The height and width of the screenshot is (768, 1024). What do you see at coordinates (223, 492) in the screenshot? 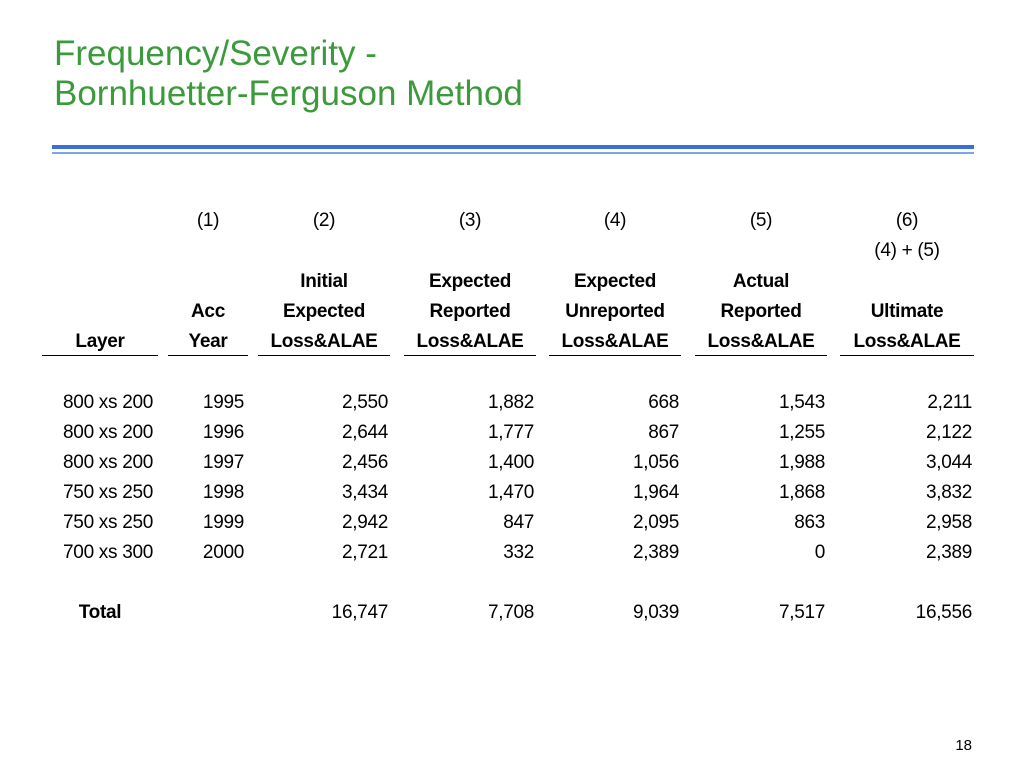
I see `cell-acc-year: 1998` at bounding box center [223, 492].